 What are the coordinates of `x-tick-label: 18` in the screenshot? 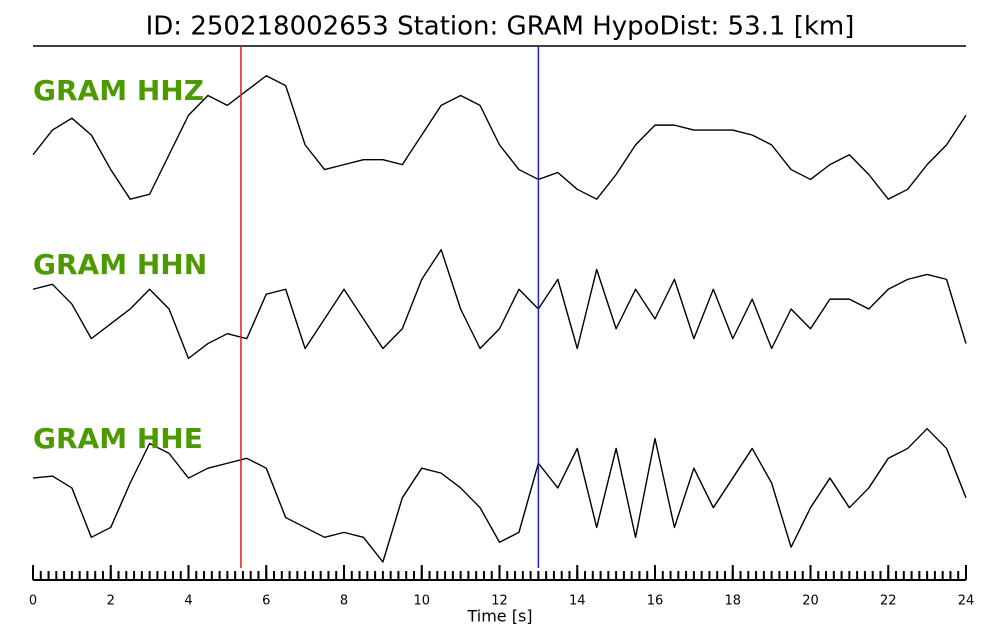 It's located at (732, 601).